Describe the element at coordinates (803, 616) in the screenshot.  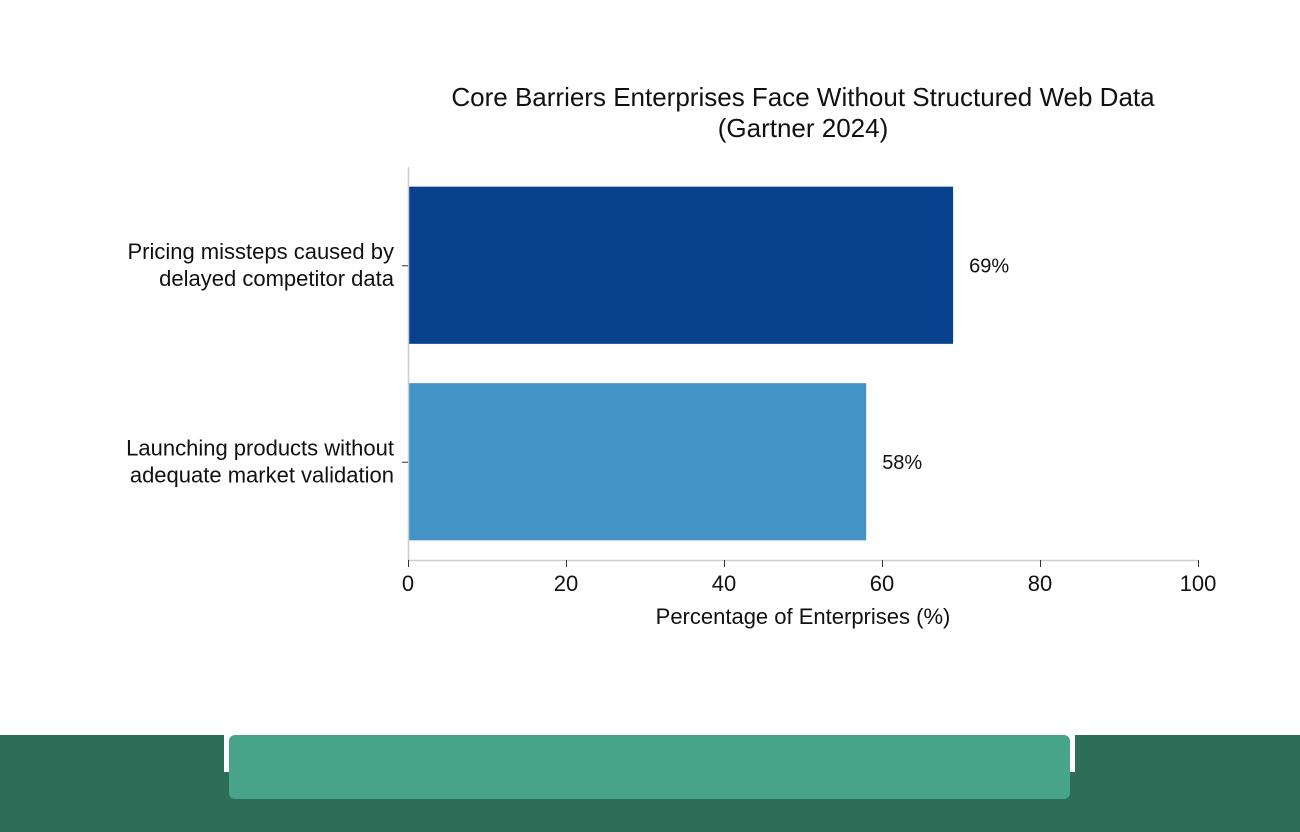
I see `x-axis-label: Percentage of Enterprises (%)` at that location.